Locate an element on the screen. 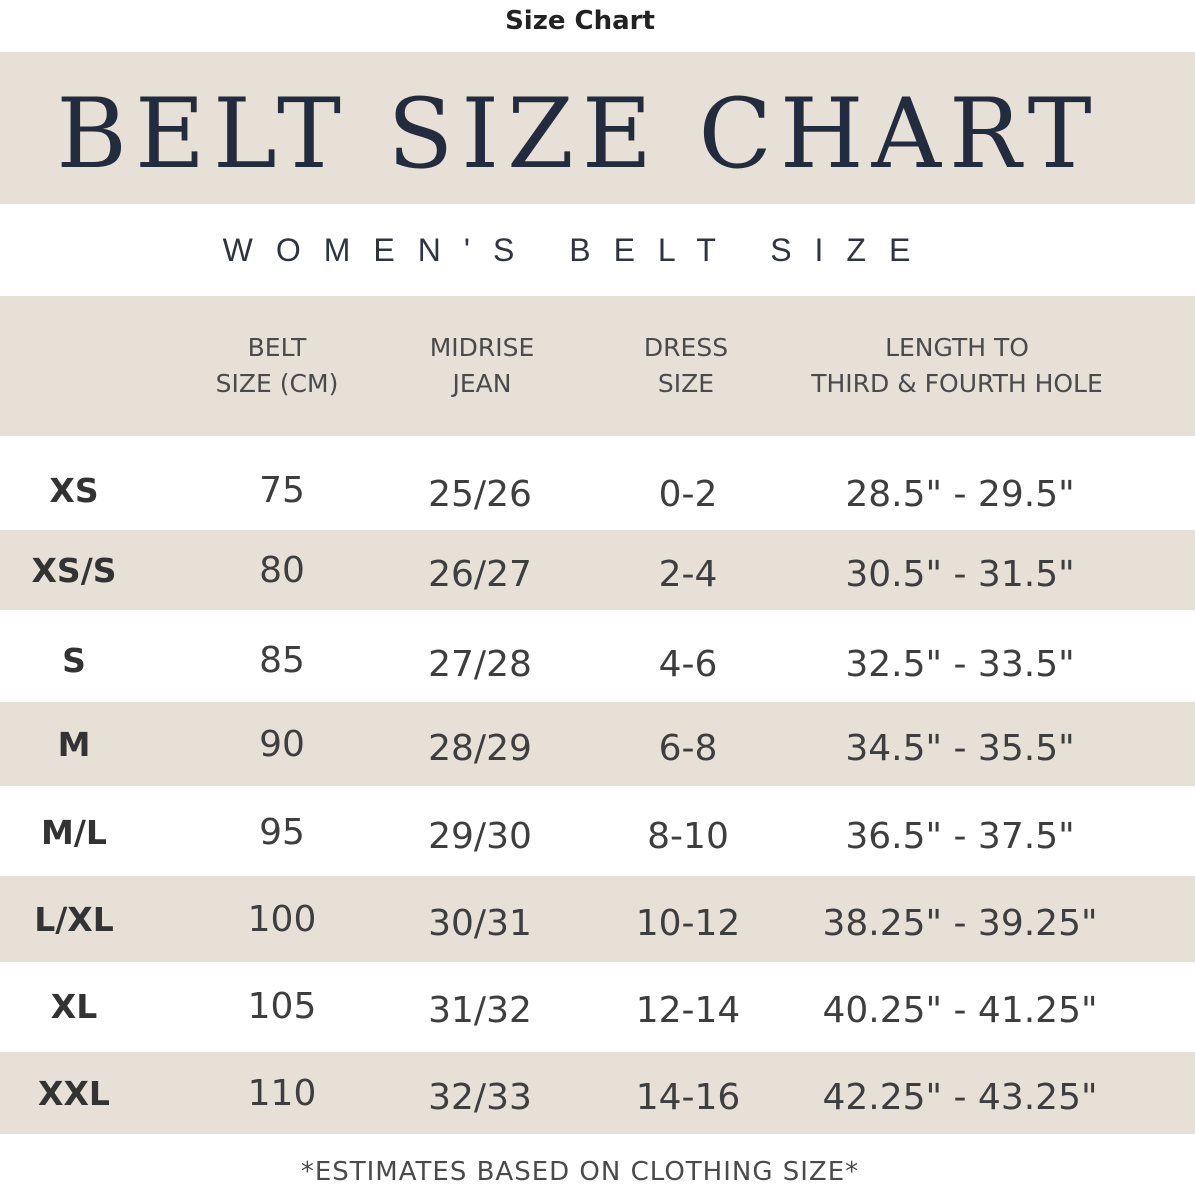  belt-size-cm: 90 is located at coordinates (282, 744).